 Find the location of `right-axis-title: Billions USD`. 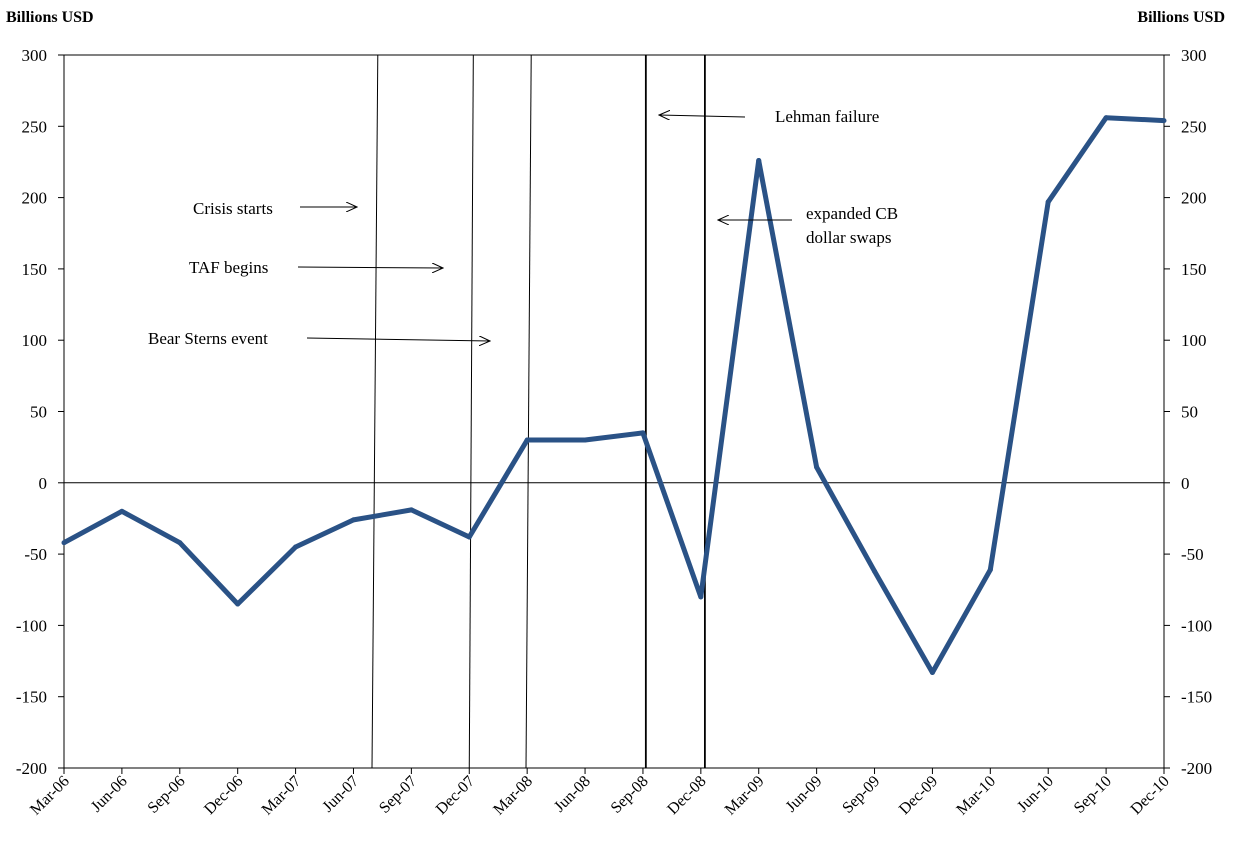

right-axis-title: Billions USD is located at coordinates (1181, 17).